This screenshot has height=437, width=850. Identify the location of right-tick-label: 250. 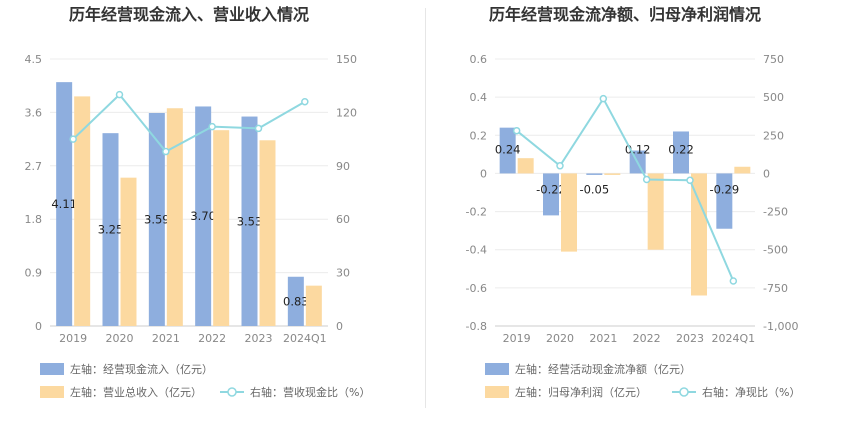
(773, 135).